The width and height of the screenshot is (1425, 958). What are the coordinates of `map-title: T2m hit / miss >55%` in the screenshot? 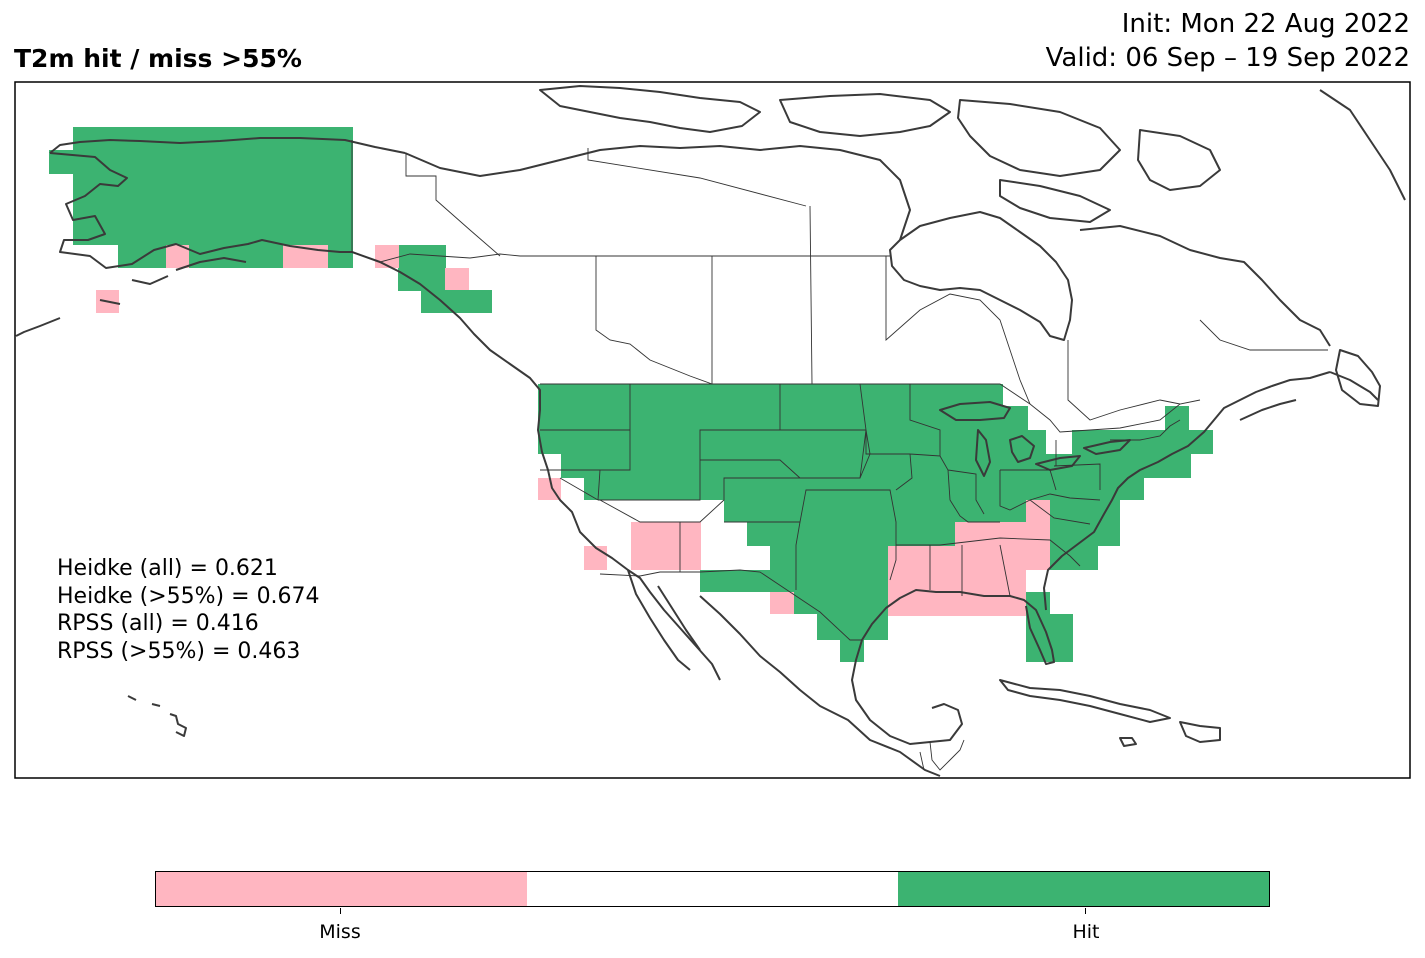 It's located at (158, 58).